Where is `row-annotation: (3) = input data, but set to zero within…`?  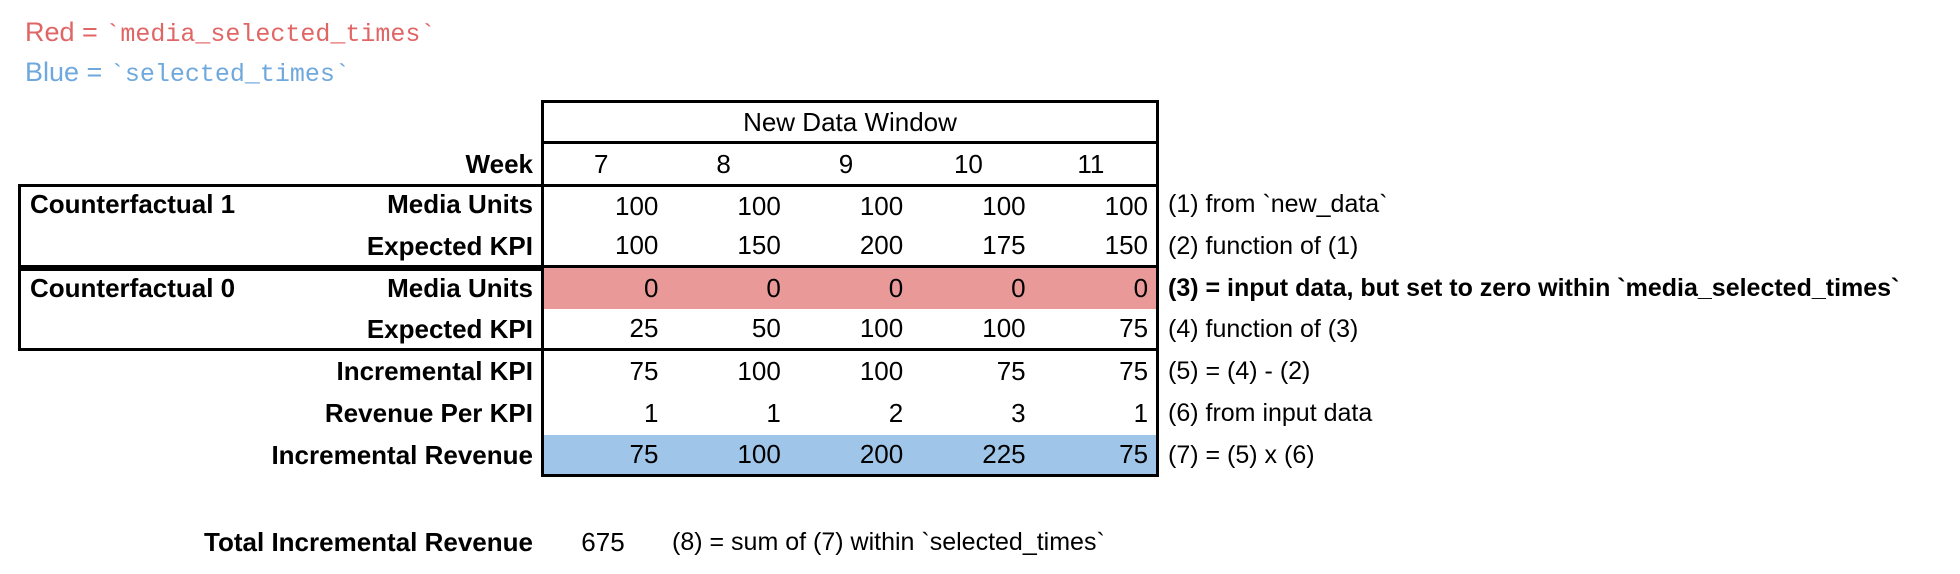
row-annotation: (3) = input data, but set to zero within… is located at coordinates (1534, 287).